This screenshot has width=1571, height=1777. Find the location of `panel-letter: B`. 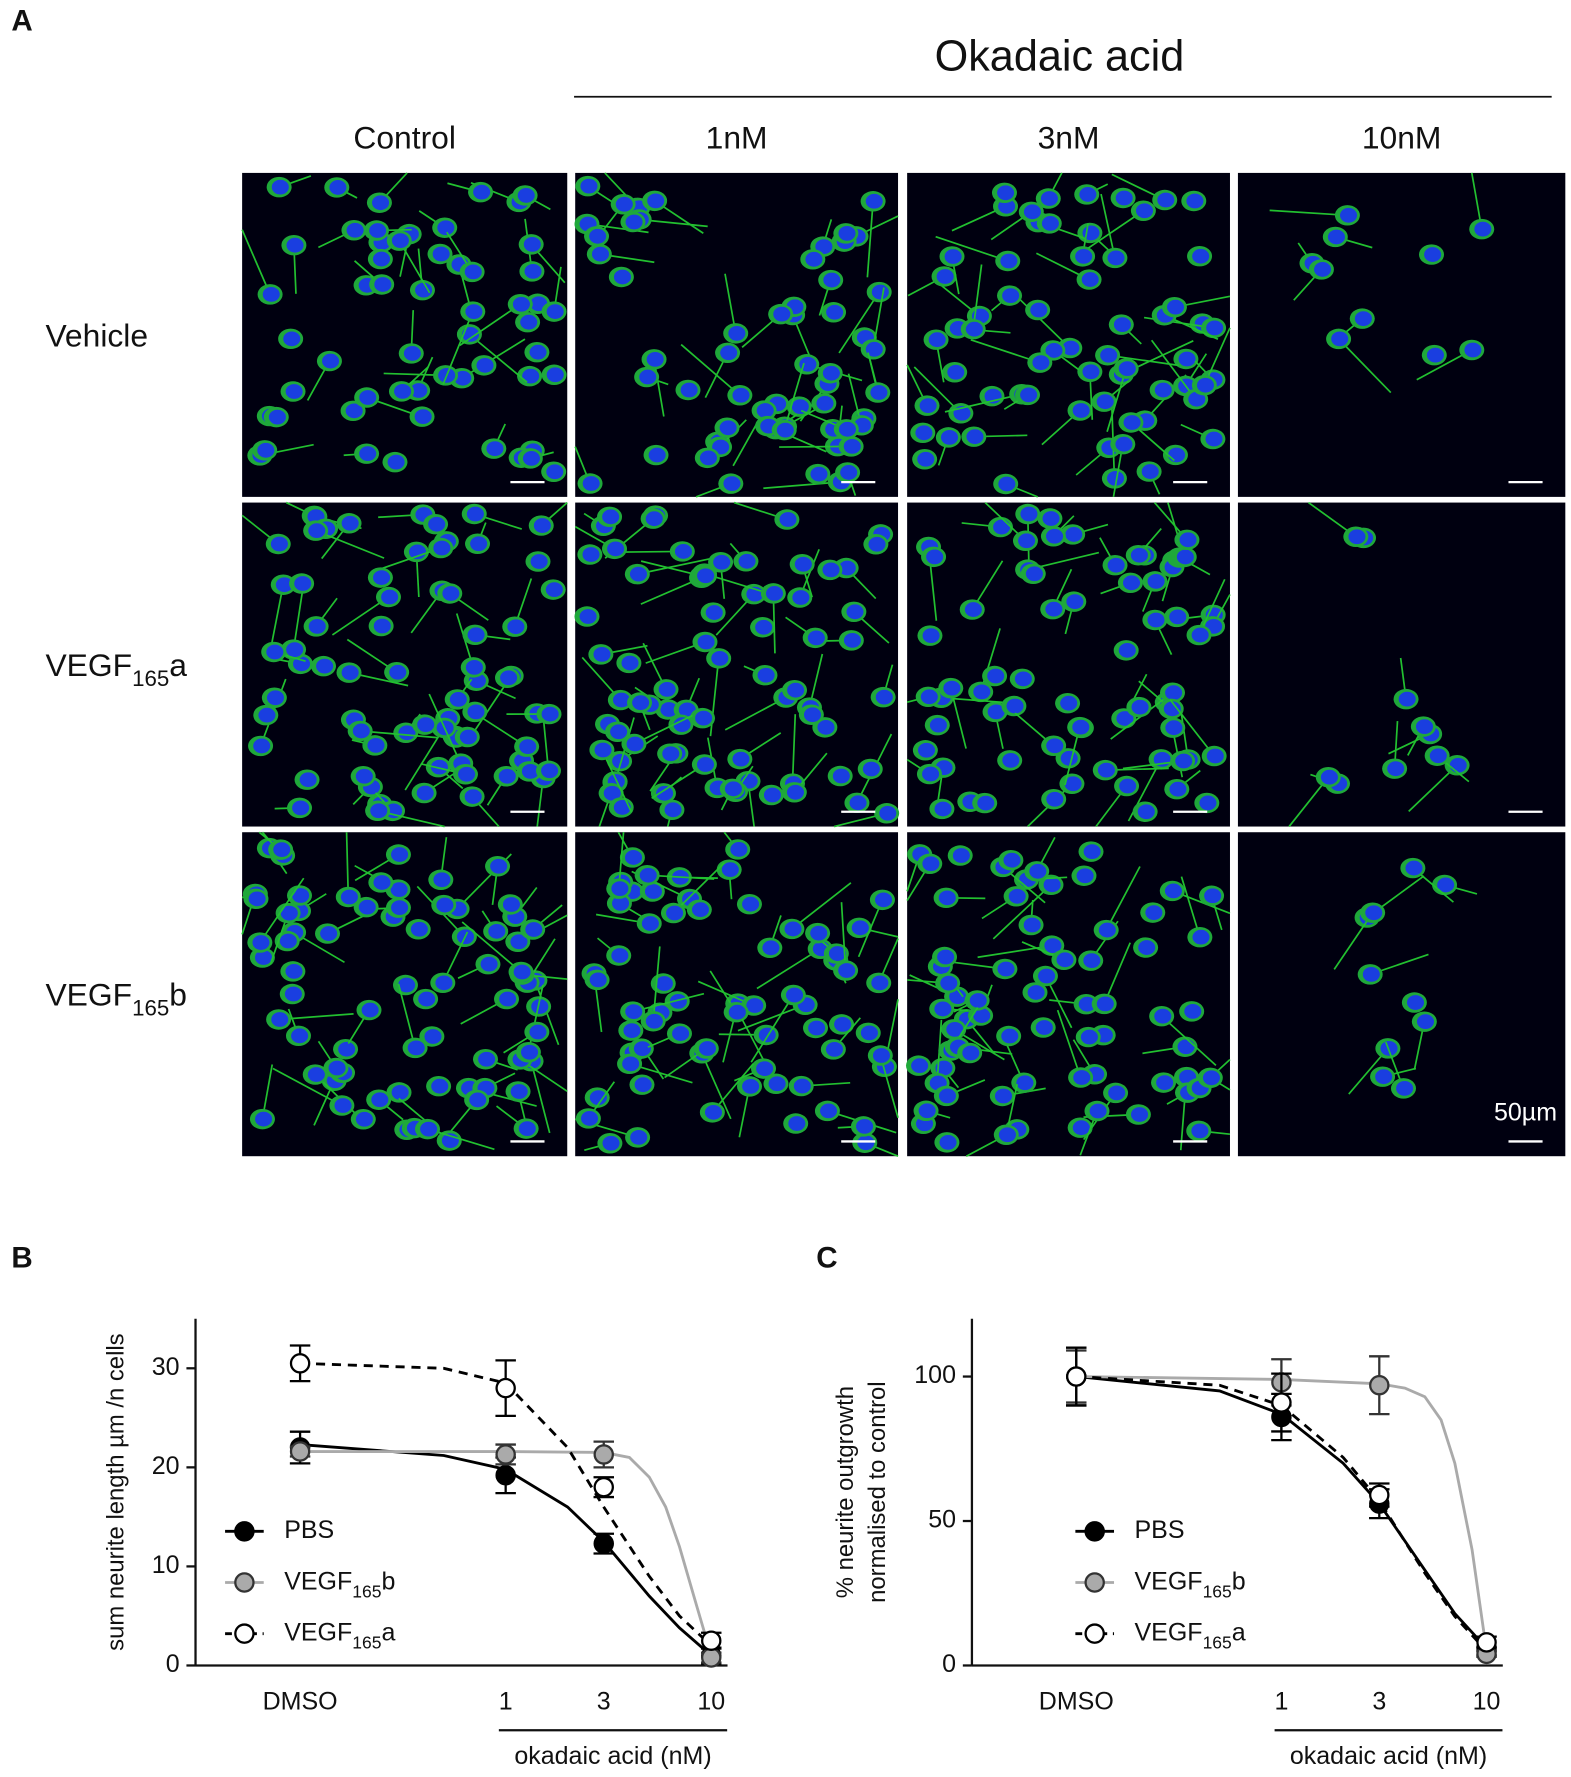

panel-letter: B is located at coordinates (21, 1257).